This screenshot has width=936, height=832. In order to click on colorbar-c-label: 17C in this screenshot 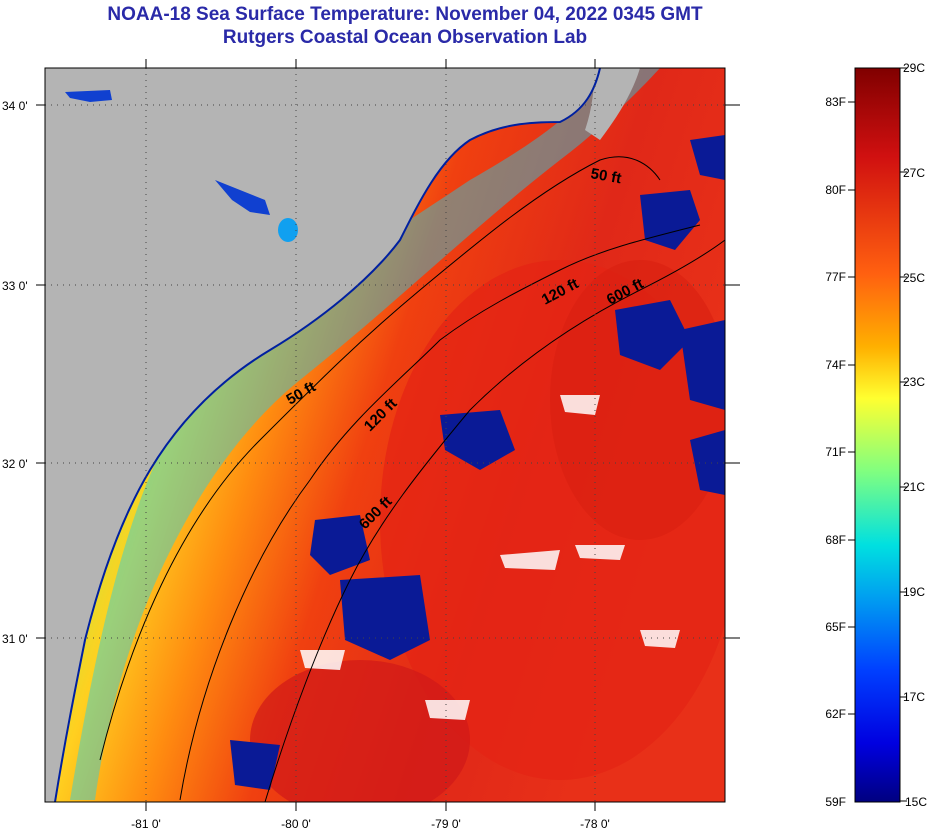, I will do `click(914, 697)`.